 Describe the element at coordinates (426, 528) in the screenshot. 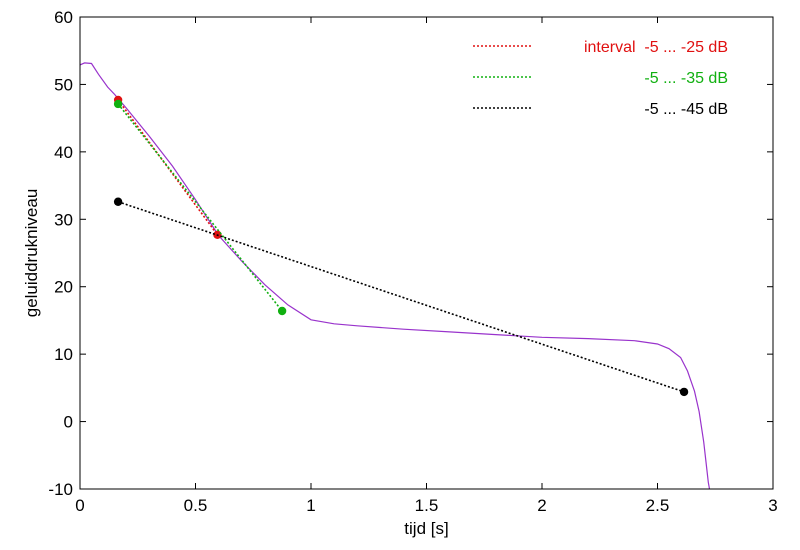

I see `x-axis-label: tijd [s]` at that location.